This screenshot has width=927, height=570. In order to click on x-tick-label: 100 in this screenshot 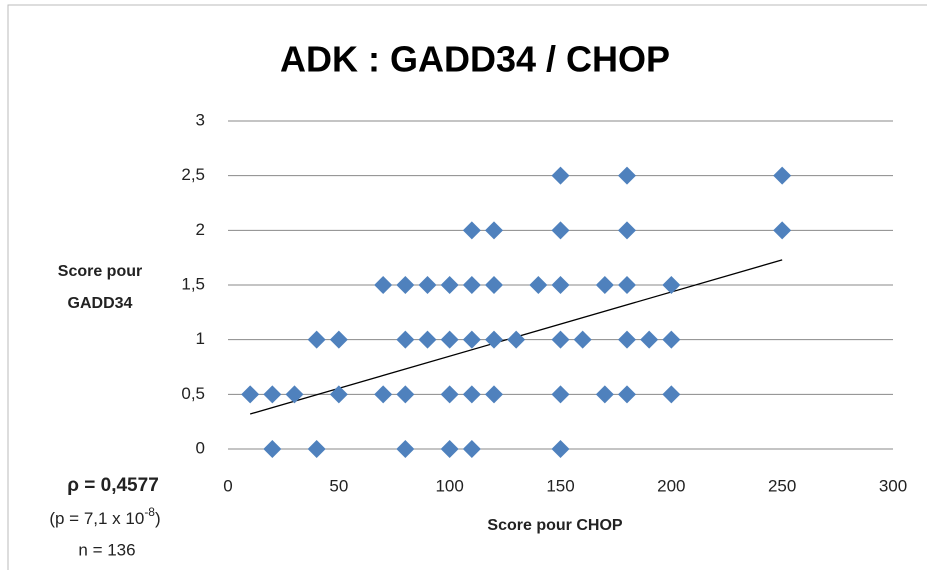, I will do `click(449, 485)`.